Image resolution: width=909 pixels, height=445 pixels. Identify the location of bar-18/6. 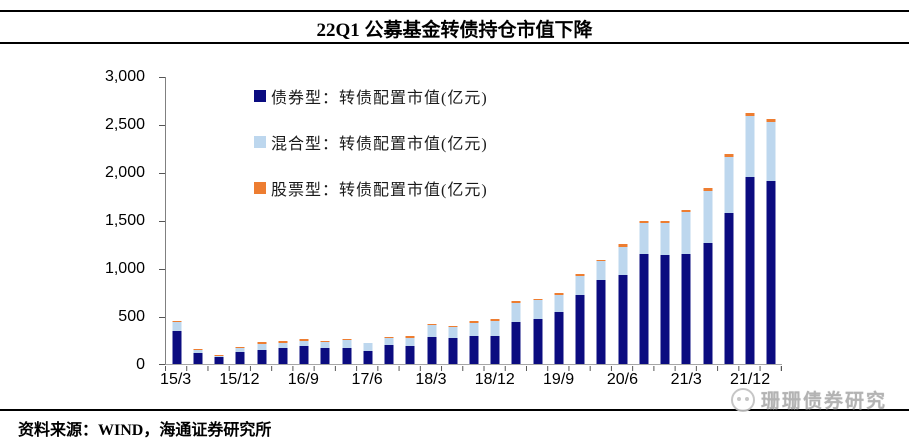
(453, 220).